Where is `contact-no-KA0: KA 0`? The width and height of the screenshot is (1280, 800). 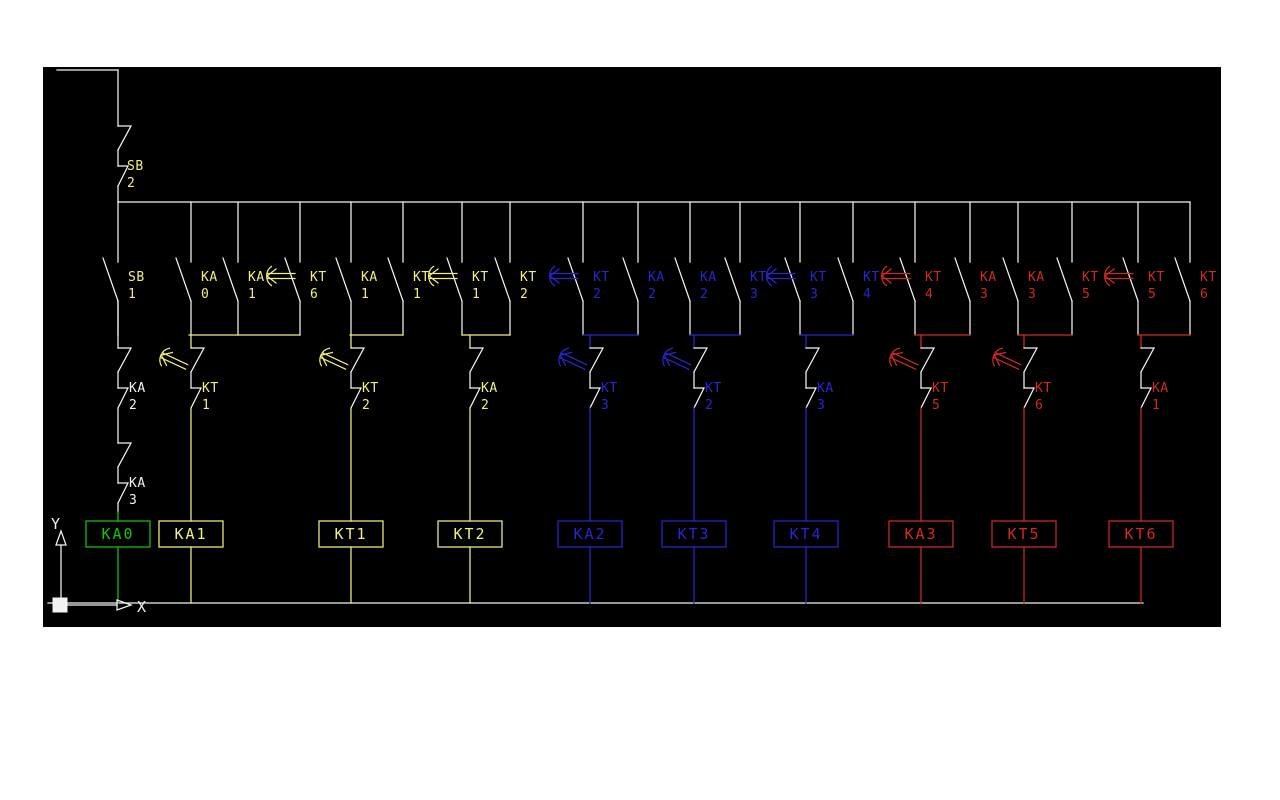 contact-no-KA0: KA 0 is located at coordinates (196, 268).